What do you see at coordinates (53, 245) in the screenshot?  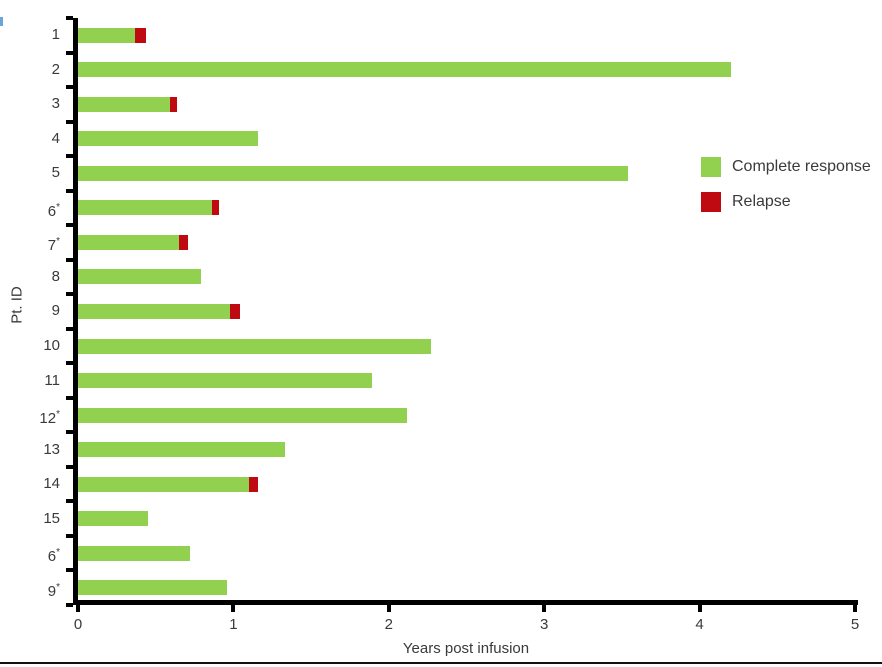 I see `patient-id-label: 7*` at bounding box center [53, 245].